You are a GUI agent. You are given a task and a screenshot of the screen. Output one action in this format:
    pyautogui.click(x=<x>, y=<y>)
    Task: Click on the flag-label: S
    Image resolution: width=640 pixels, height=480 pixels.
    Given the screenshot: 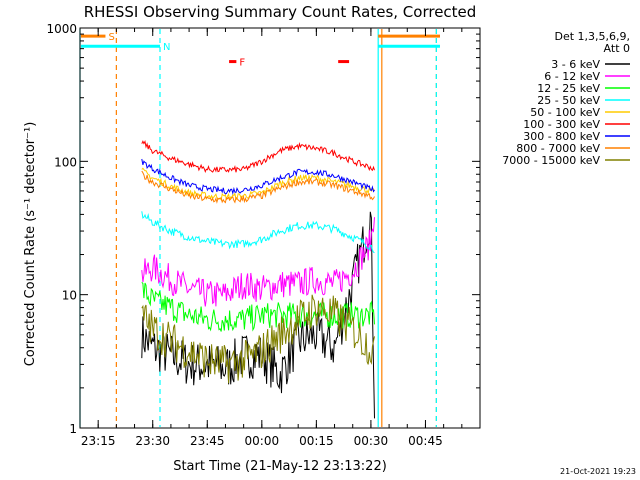 What is the action you would take?
    pyautogui.click(x=111, y=37)
    